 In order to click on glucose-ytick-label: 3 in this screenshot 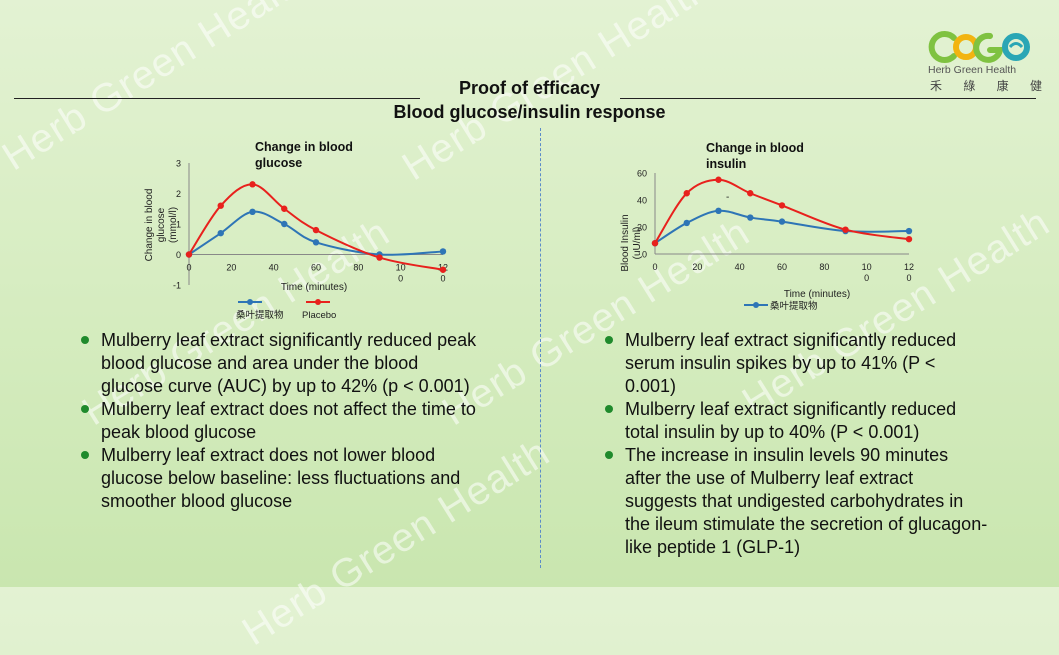, I will do `click(178, 164)`.